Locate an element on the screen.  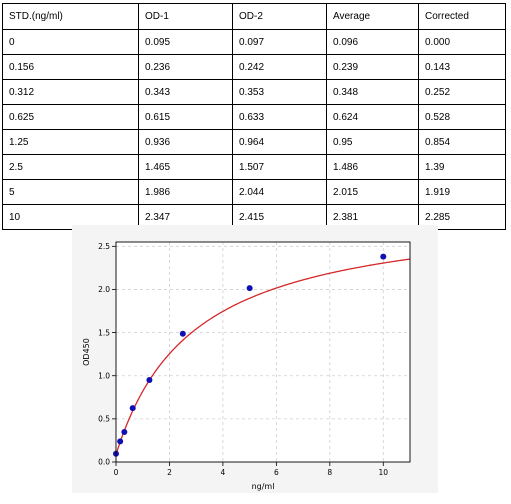
table-row: 0 0.095 0.097 0.096 0.000 is located at coordinates (254, 42).